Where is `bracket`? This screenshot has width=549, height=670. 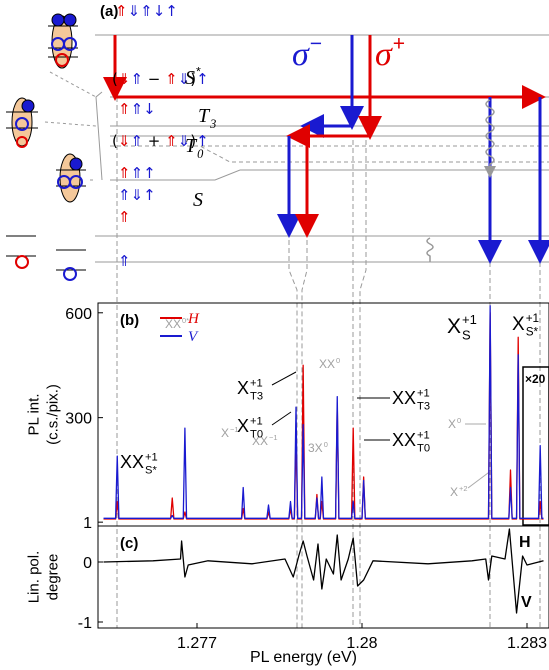
bracket is located at coordinates (99, 136).